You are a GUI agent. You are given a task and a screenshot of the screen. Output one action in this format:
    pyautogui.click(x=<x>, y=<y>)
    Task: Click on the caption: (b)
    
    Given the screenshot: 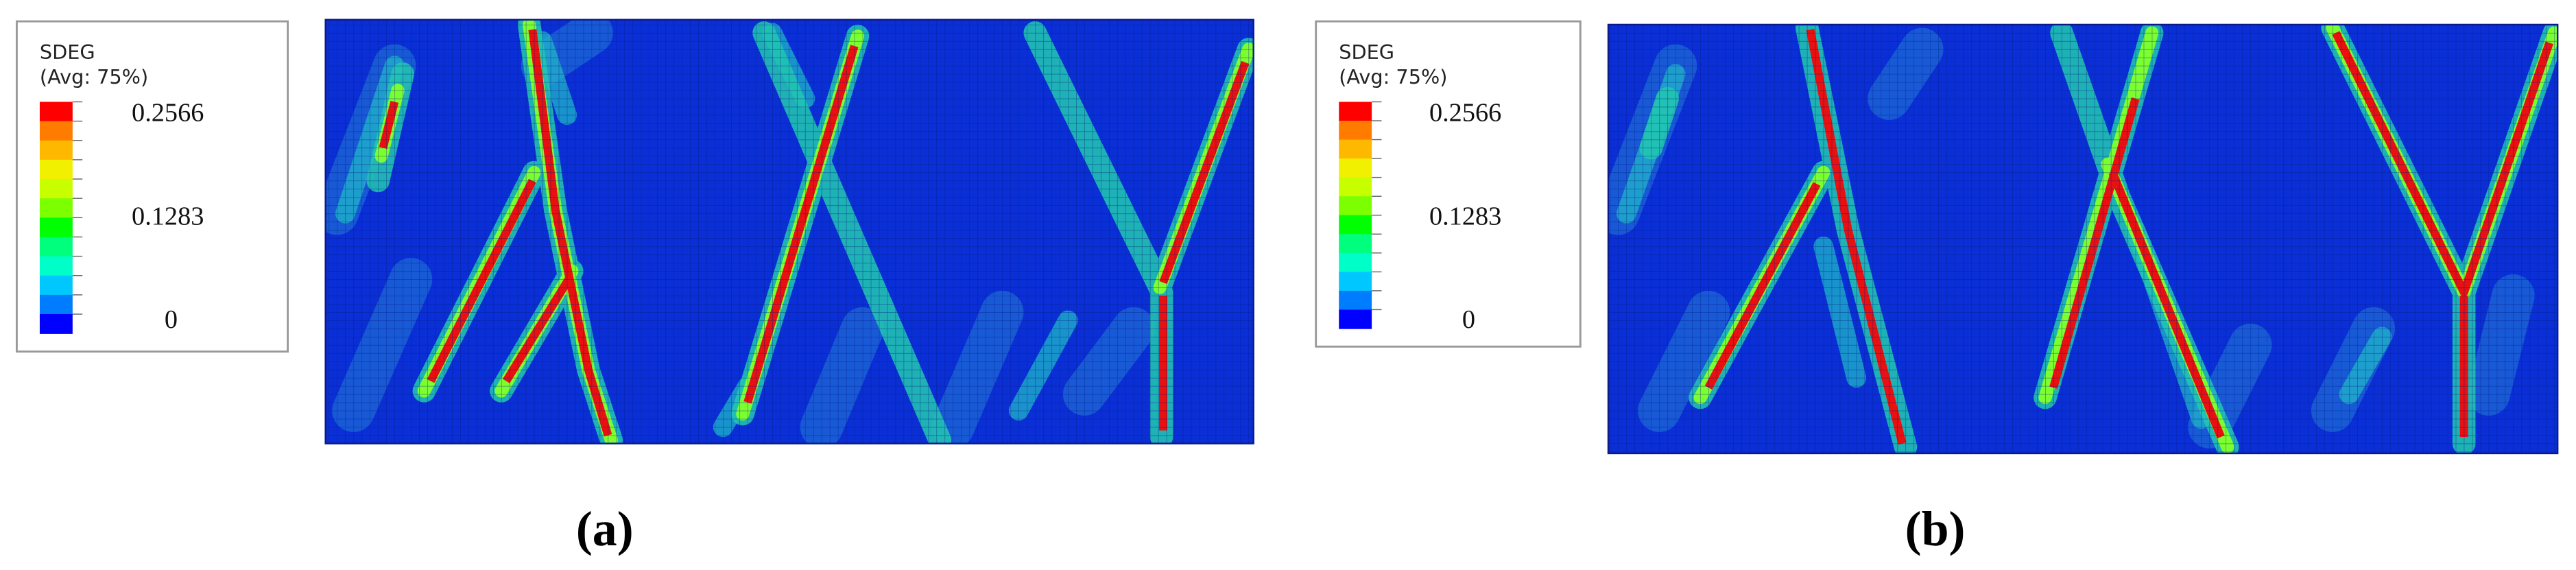 What is the action you would take?
    pyautogui.click(x=1935, y=528)
    